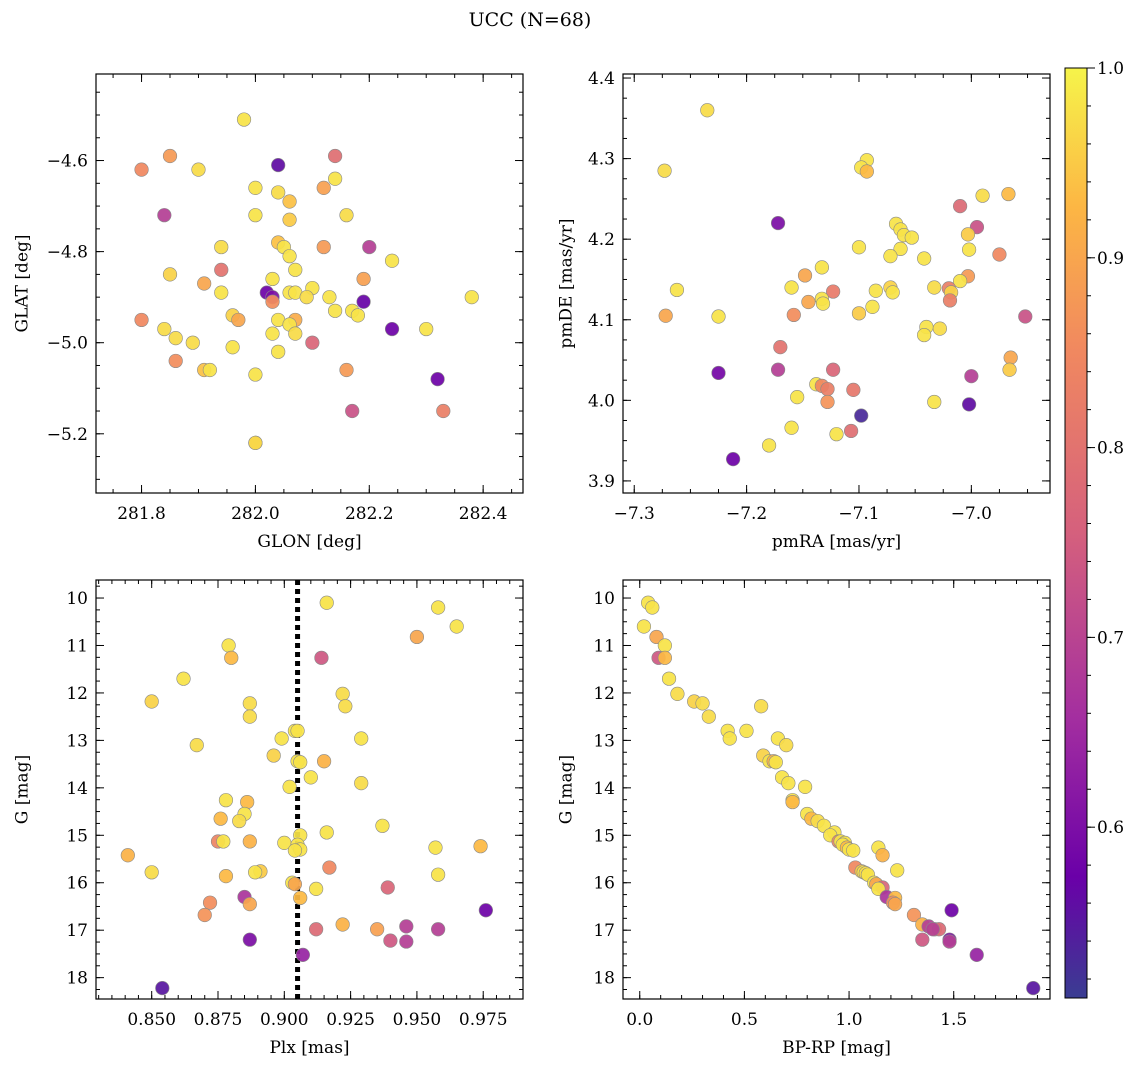  Describe the element at coordinates (141, 514) in the screenshot. I see `x-tick-label: 281.8` at that location.